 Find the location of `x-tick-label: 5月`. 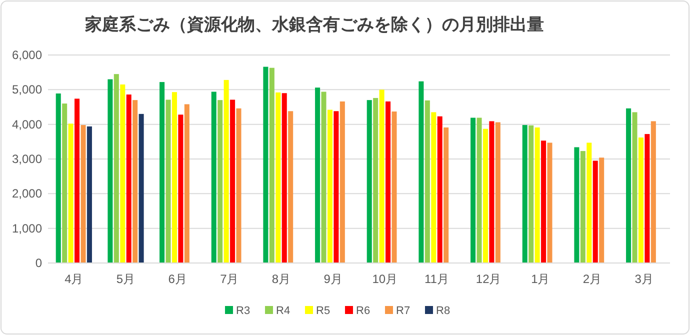

x-tick-label: 5月 is located at coordinates (126, 279).